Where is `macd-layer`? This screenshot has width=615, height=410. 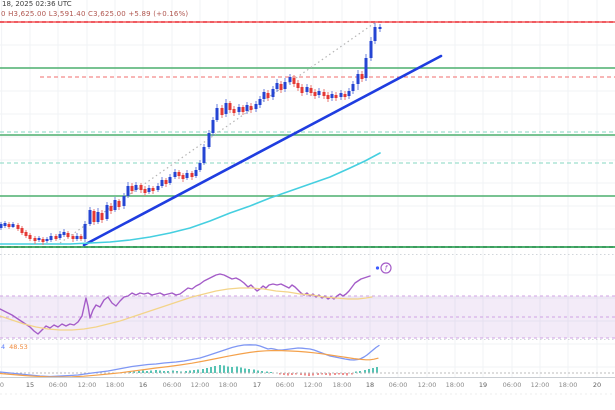 macd-layer is located at coordinates (307, 361).